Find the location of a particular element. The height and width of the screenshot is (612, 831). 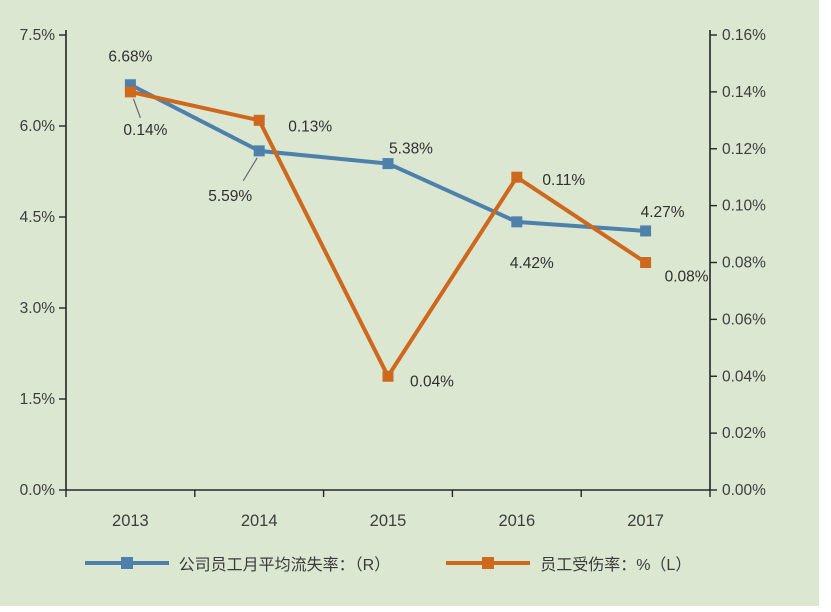

y-axis-right-tick-label: 0.02% is located at coordinates (744, 433).